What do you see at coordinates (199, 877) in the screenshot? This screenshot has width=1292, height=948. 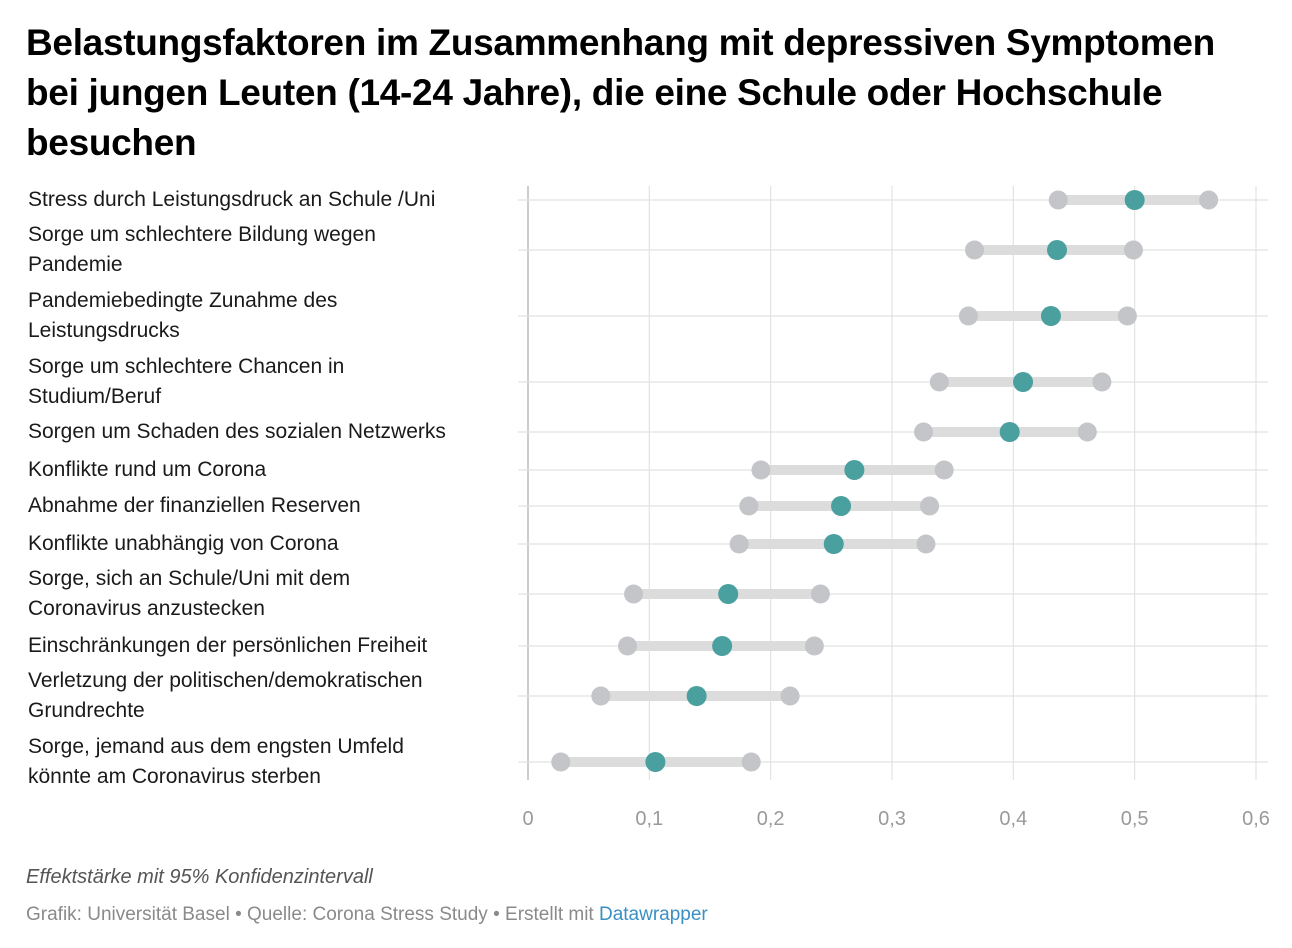 I see `chart-notes: Effektstärke mit 95% Konfidenzintervall` at bounding box center [199, 877].